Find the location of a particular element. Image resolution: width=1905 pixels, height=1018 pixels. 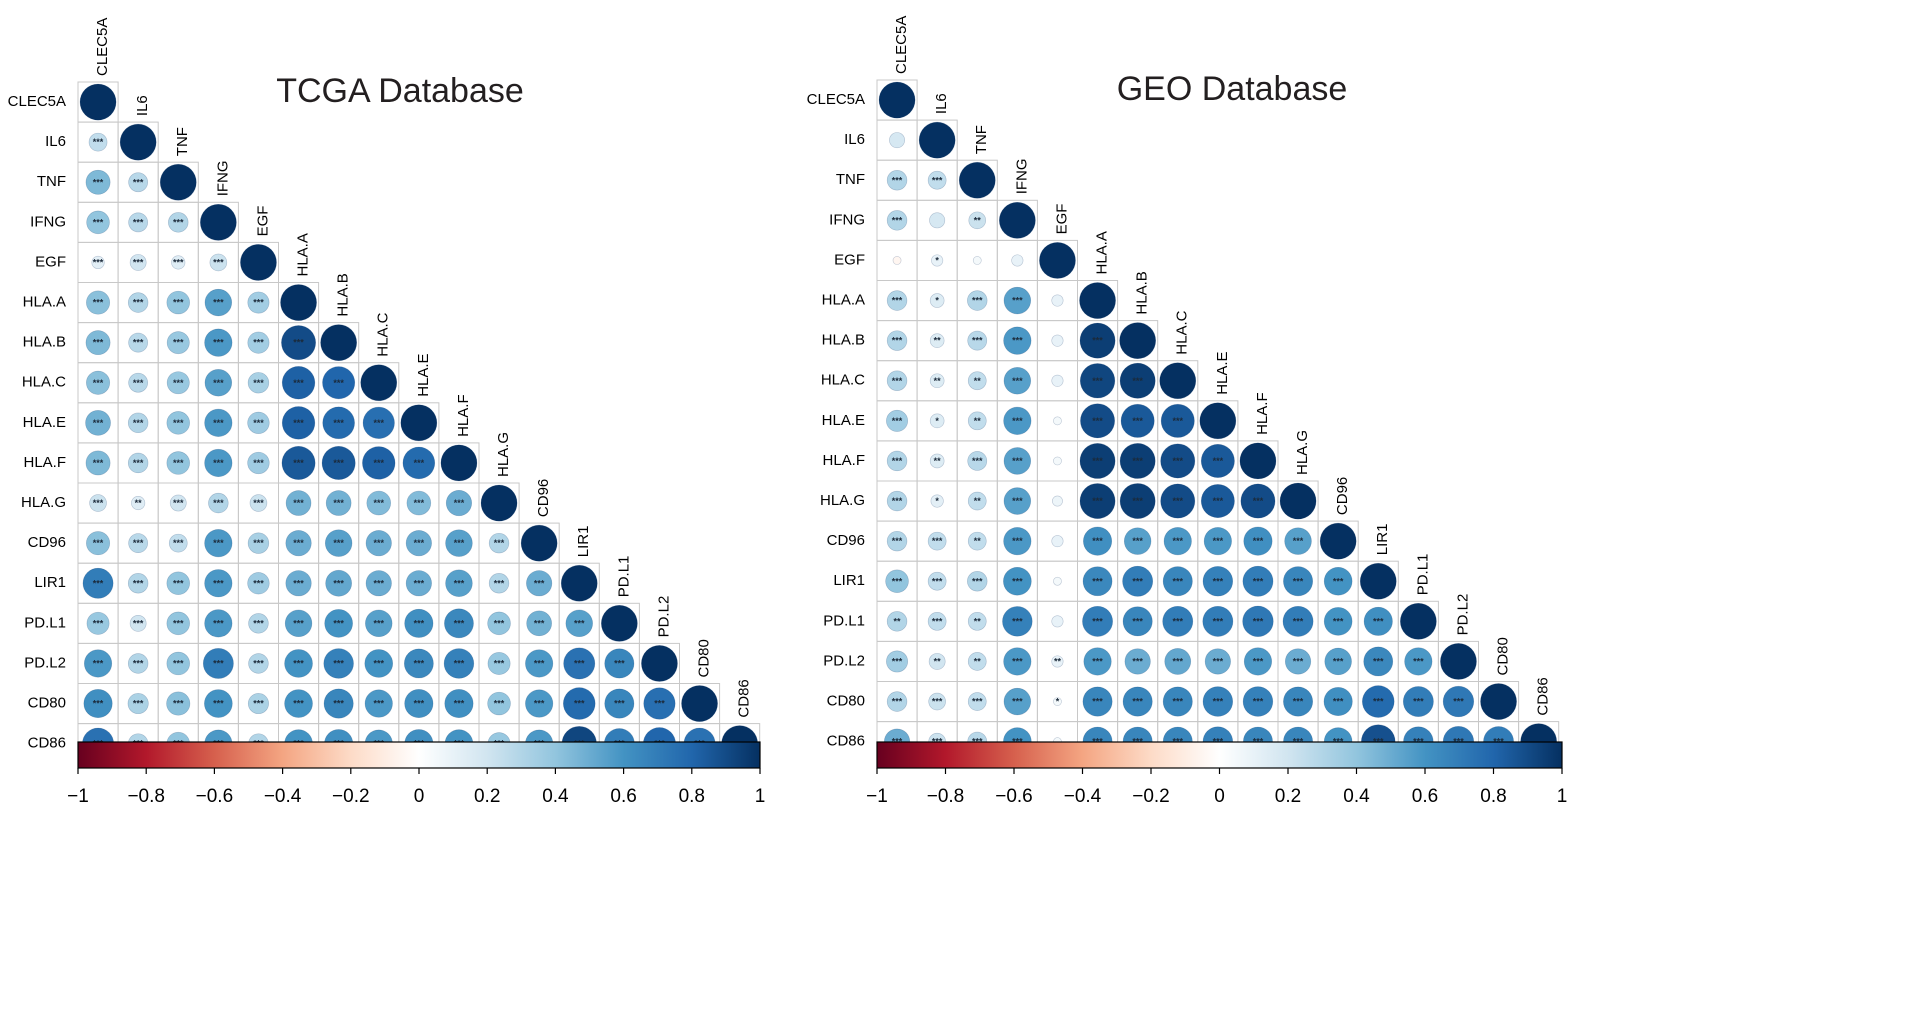

corr-circle-hla-c-clec5a is located at coordinates (897, 380).